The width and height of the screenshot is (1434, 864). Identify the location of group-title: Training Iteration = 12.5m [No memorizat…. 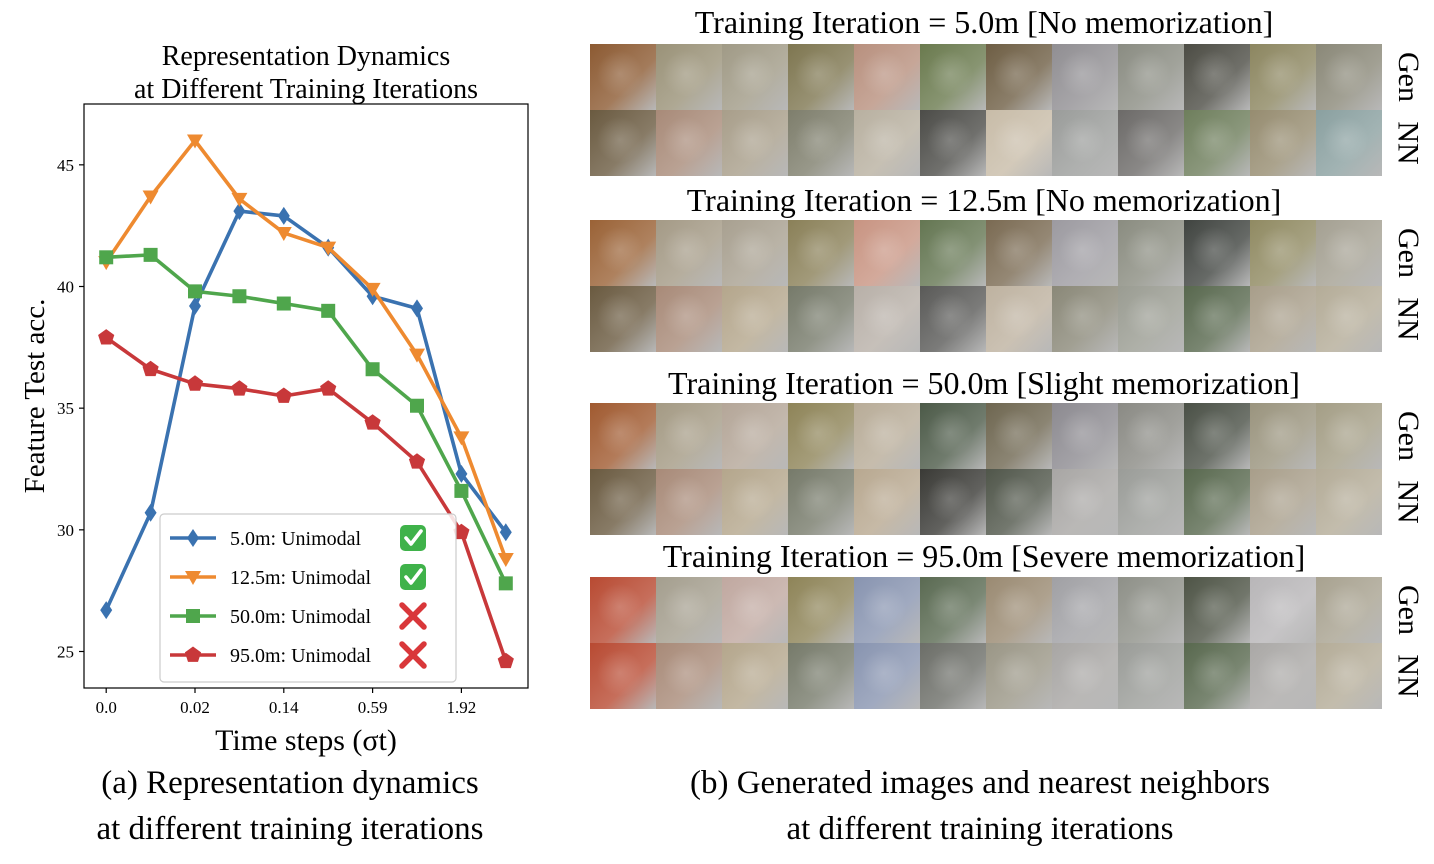
(984, 200).